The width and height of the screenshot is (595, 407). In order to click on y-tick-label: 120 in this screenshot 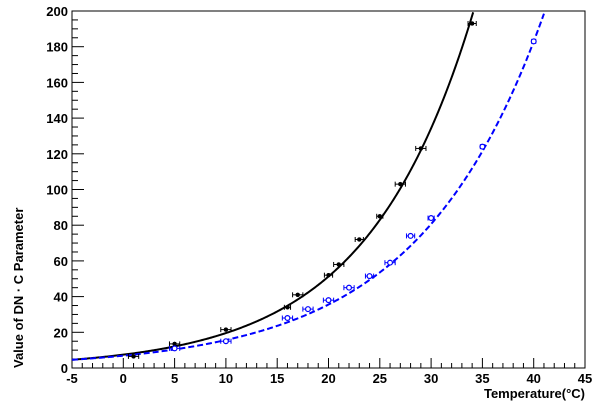, I will do `click(57, 154)`.